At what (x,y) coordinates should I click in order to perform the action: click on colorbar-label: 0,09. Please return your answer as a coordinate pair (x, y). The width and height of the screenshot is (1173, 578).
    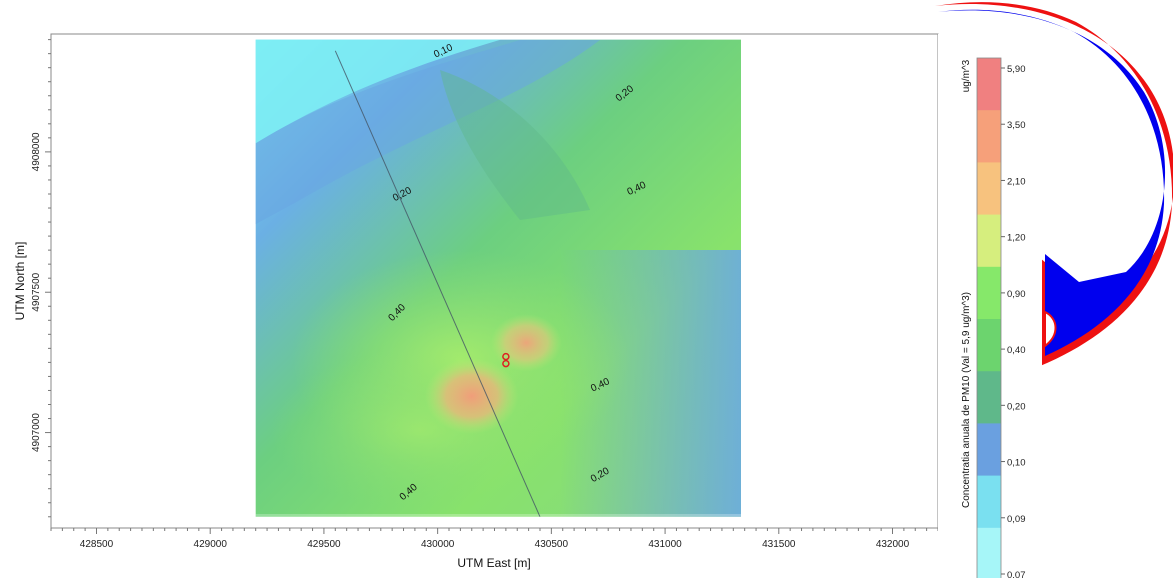
    Looking at the image, I should click on (1016, 519).